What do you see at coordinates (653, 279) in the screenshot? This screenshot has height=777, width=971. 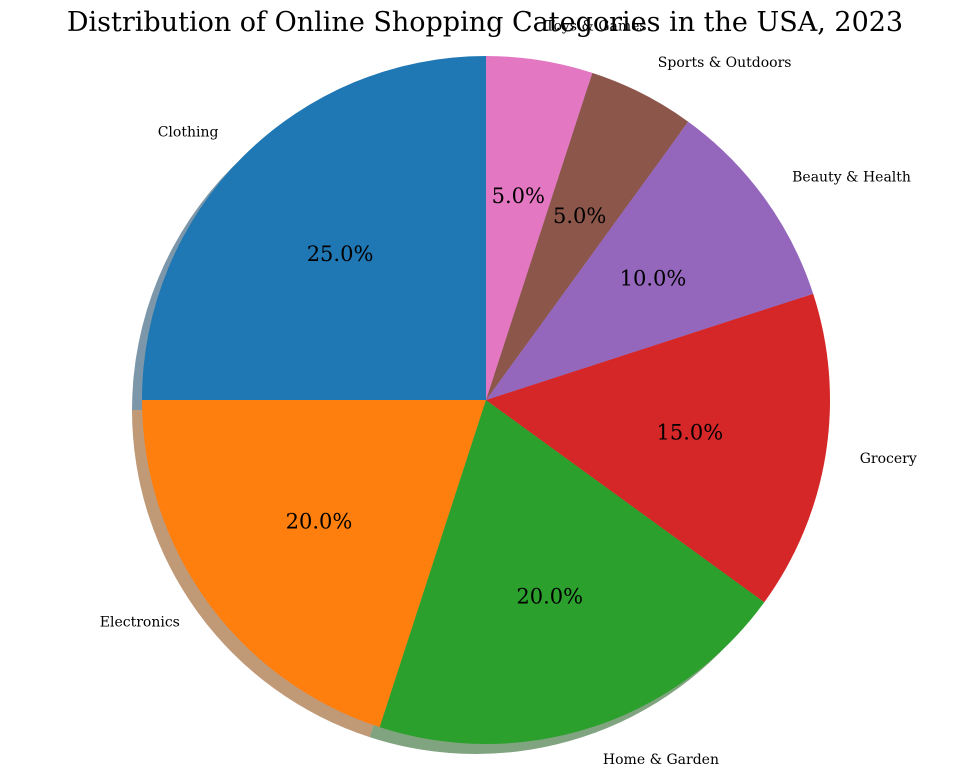 I see `pct-beauty-and-health: 10.0%` at bounding box center [653, 279].